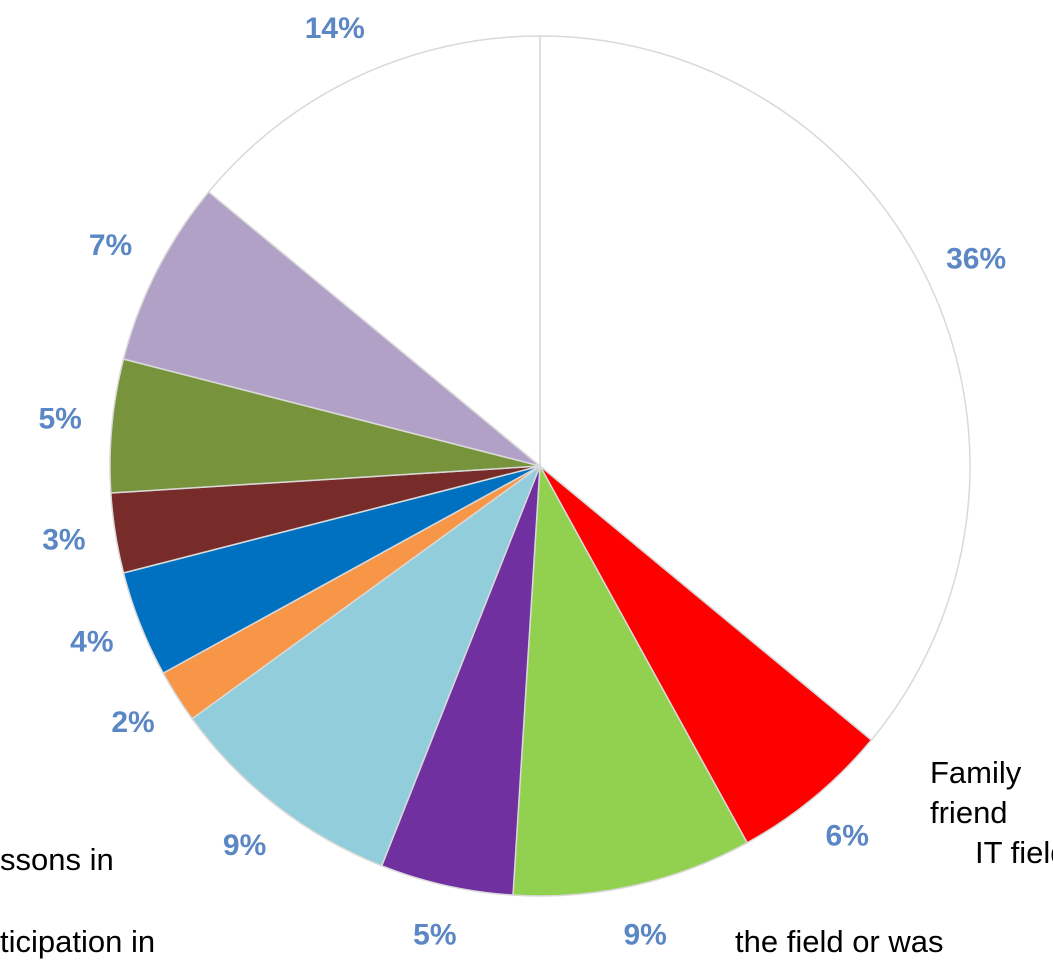 Image resolution: width=1053 pixels, height=966 pixels. I want to click on data-label: 3%, so click(63, 539).